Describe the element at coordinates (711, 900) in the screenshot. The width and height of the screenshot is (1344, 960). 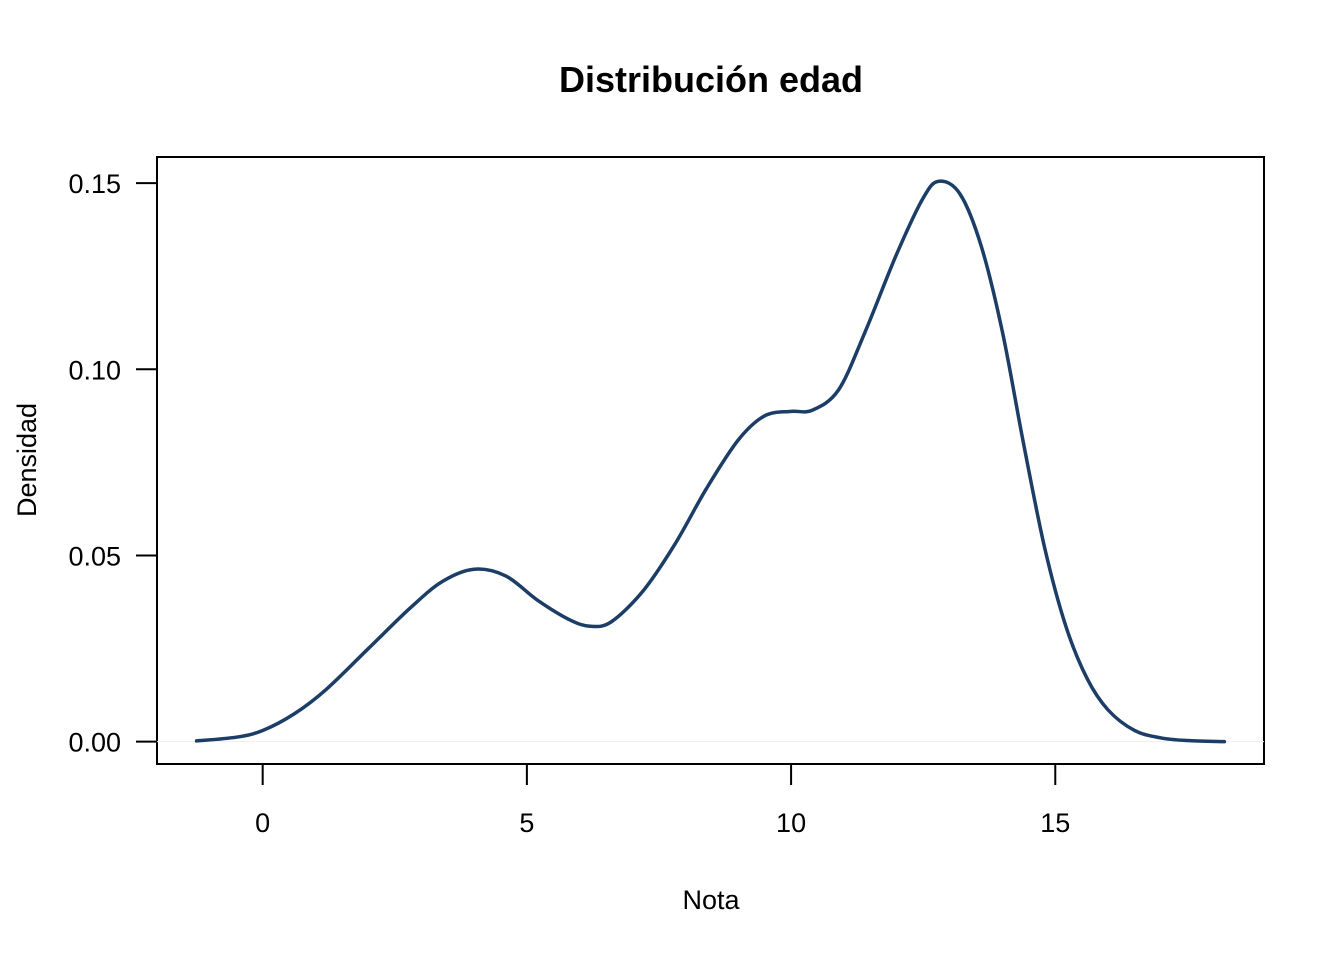
I see `x-axis-label: Nota` at that location.